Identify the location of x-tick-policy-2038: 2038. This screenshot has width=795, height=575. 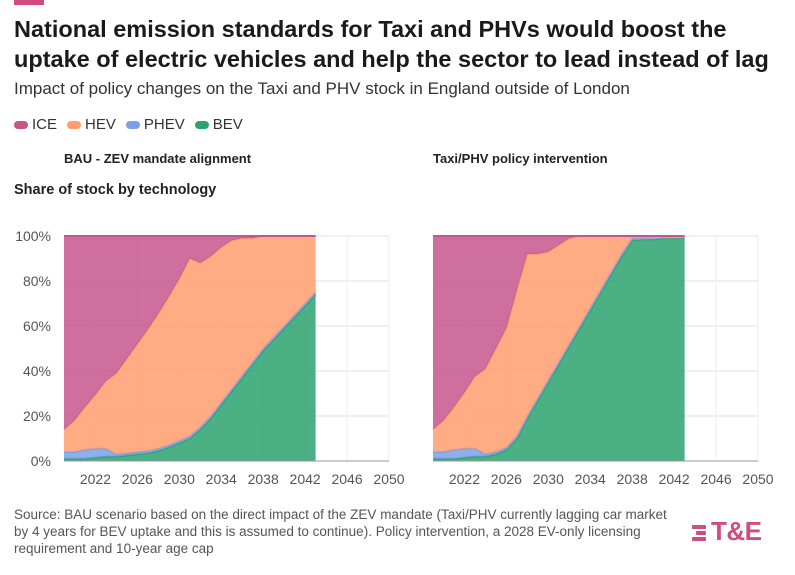
(632, 479).